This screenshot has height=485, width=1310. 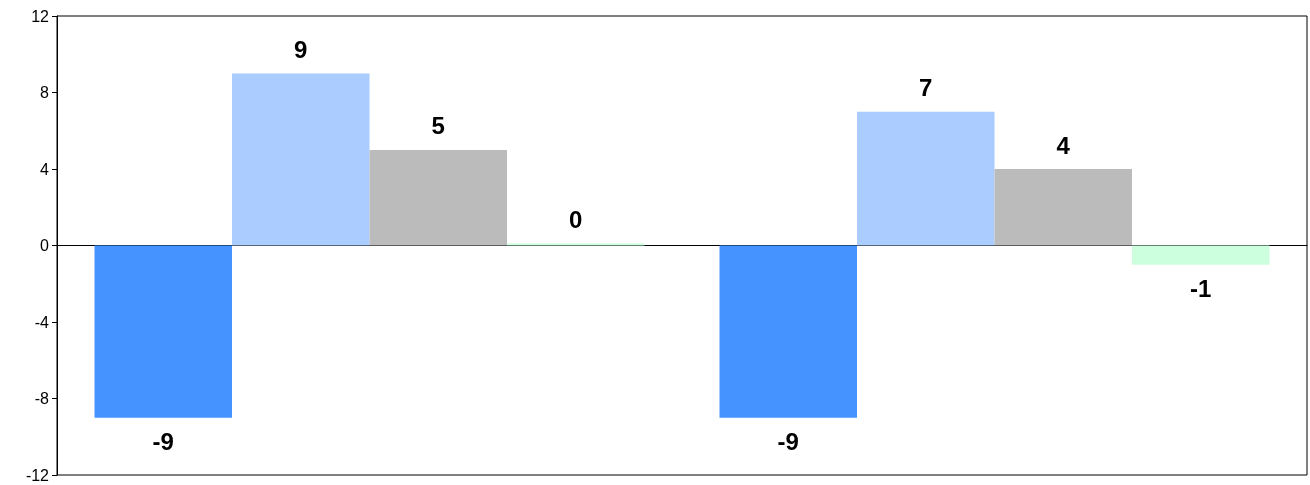 What do you see at coordinates (37, 475) in the screenshot?
I see `y-tick-label: -12` at bounding box center [37, 475].